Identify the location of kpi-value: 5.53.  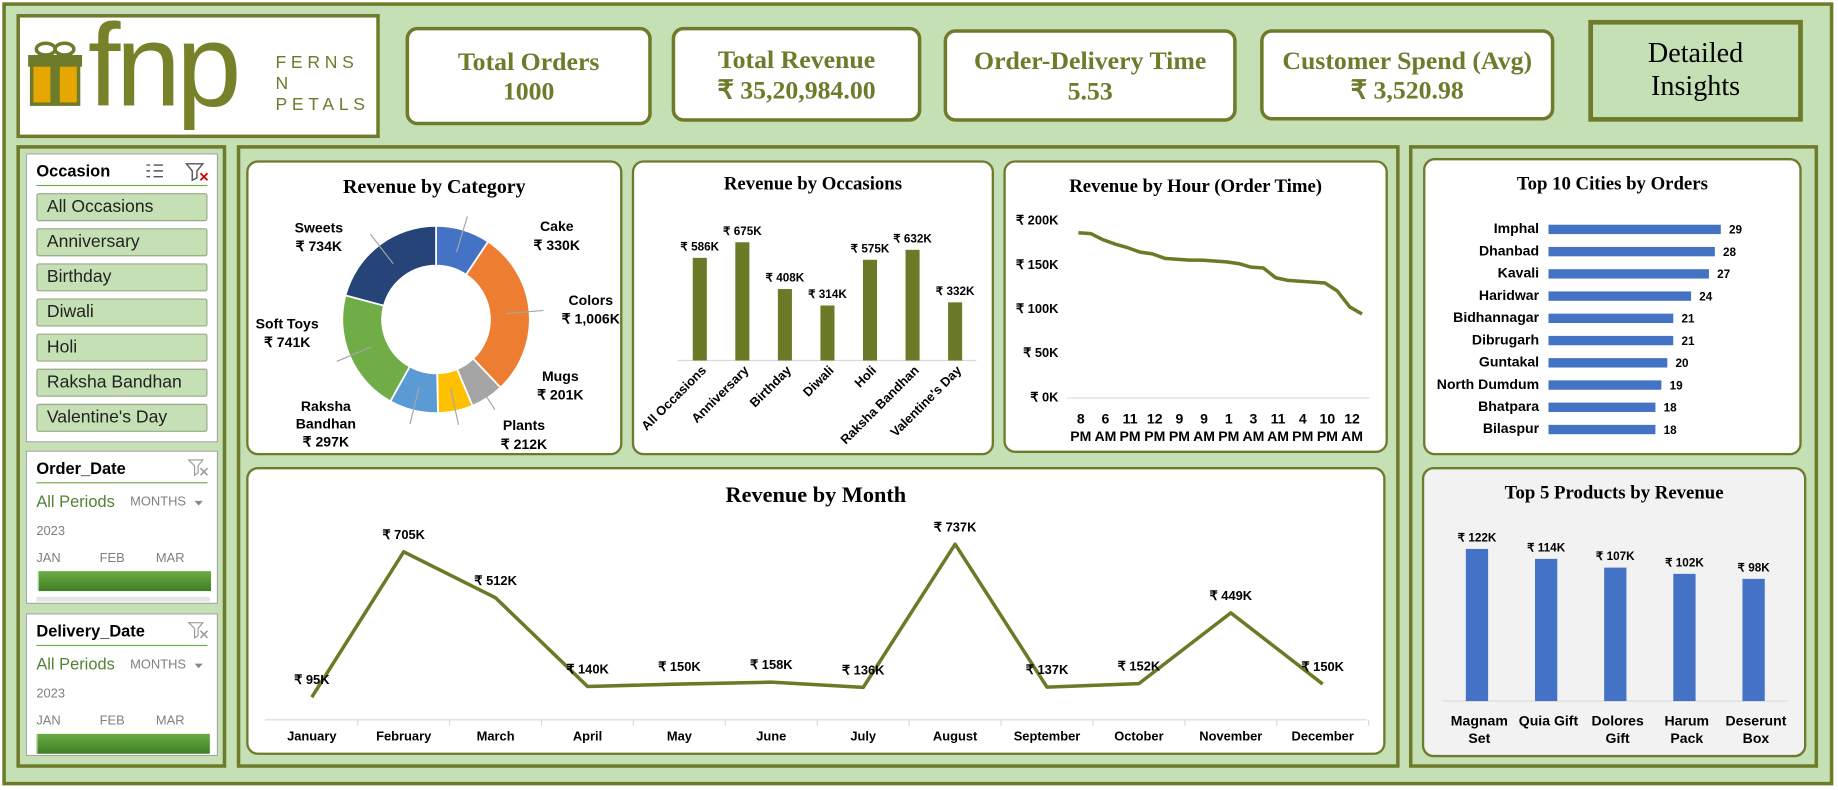
(1090, 90).